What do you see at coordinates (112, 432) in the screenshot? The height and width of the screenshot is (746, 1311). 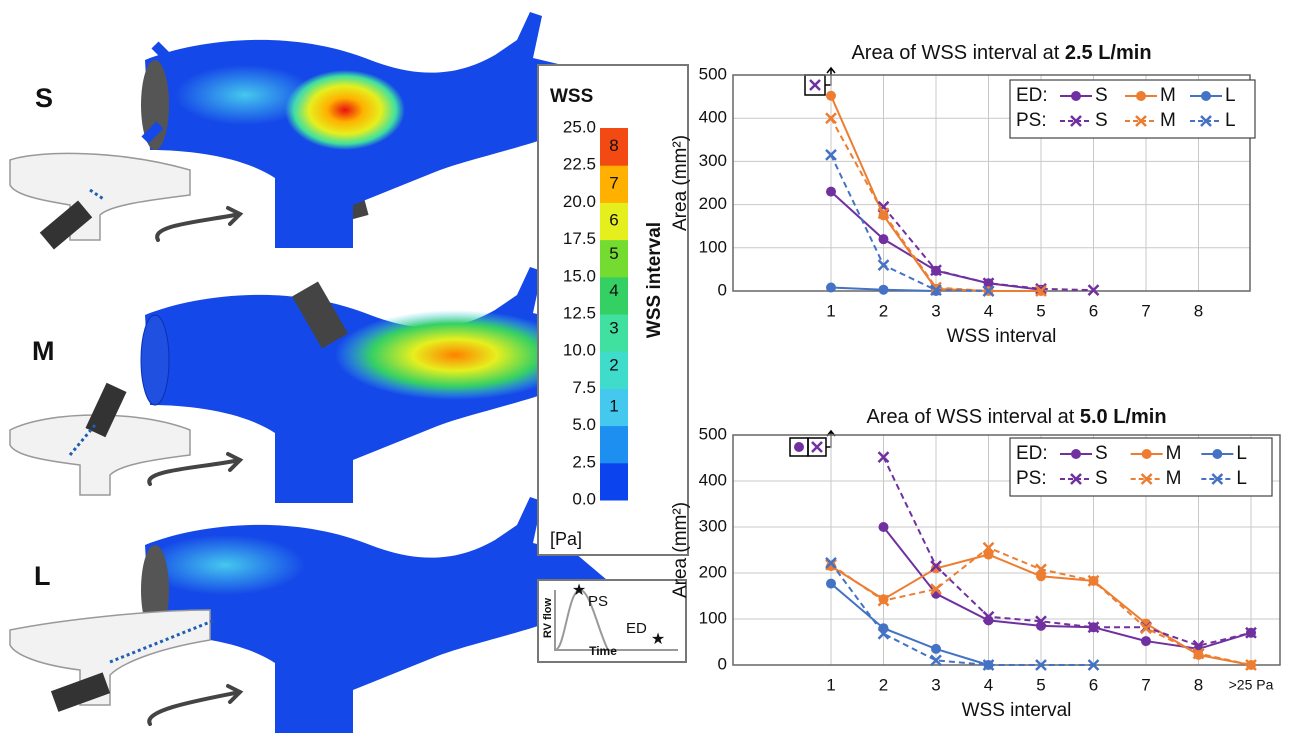 I see `model-thumbnails` at bounding box center [112, 432].